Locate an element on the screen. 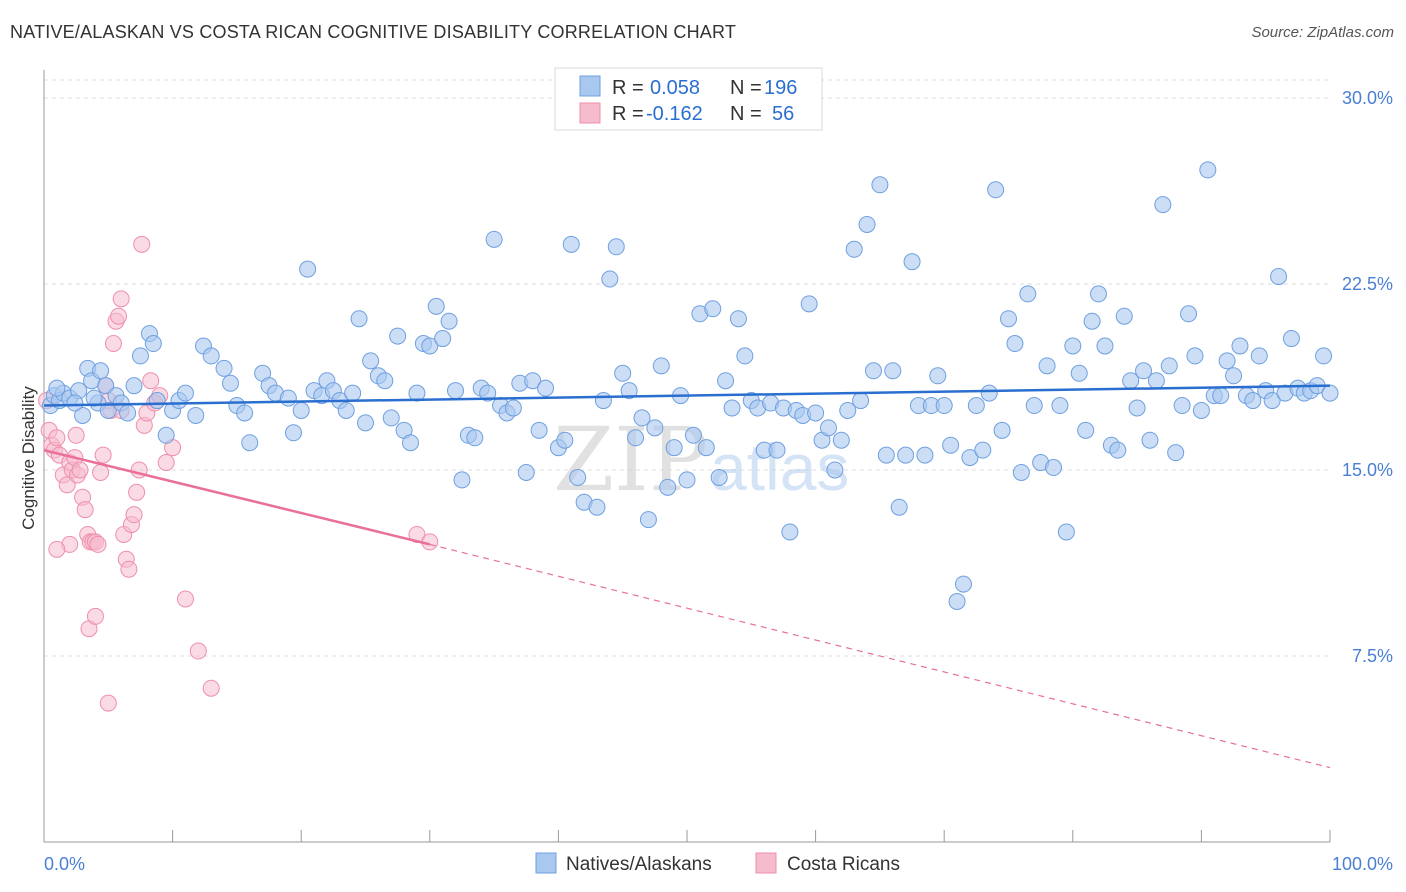  legend-swatch-pink is located at coordinates (590, 113).